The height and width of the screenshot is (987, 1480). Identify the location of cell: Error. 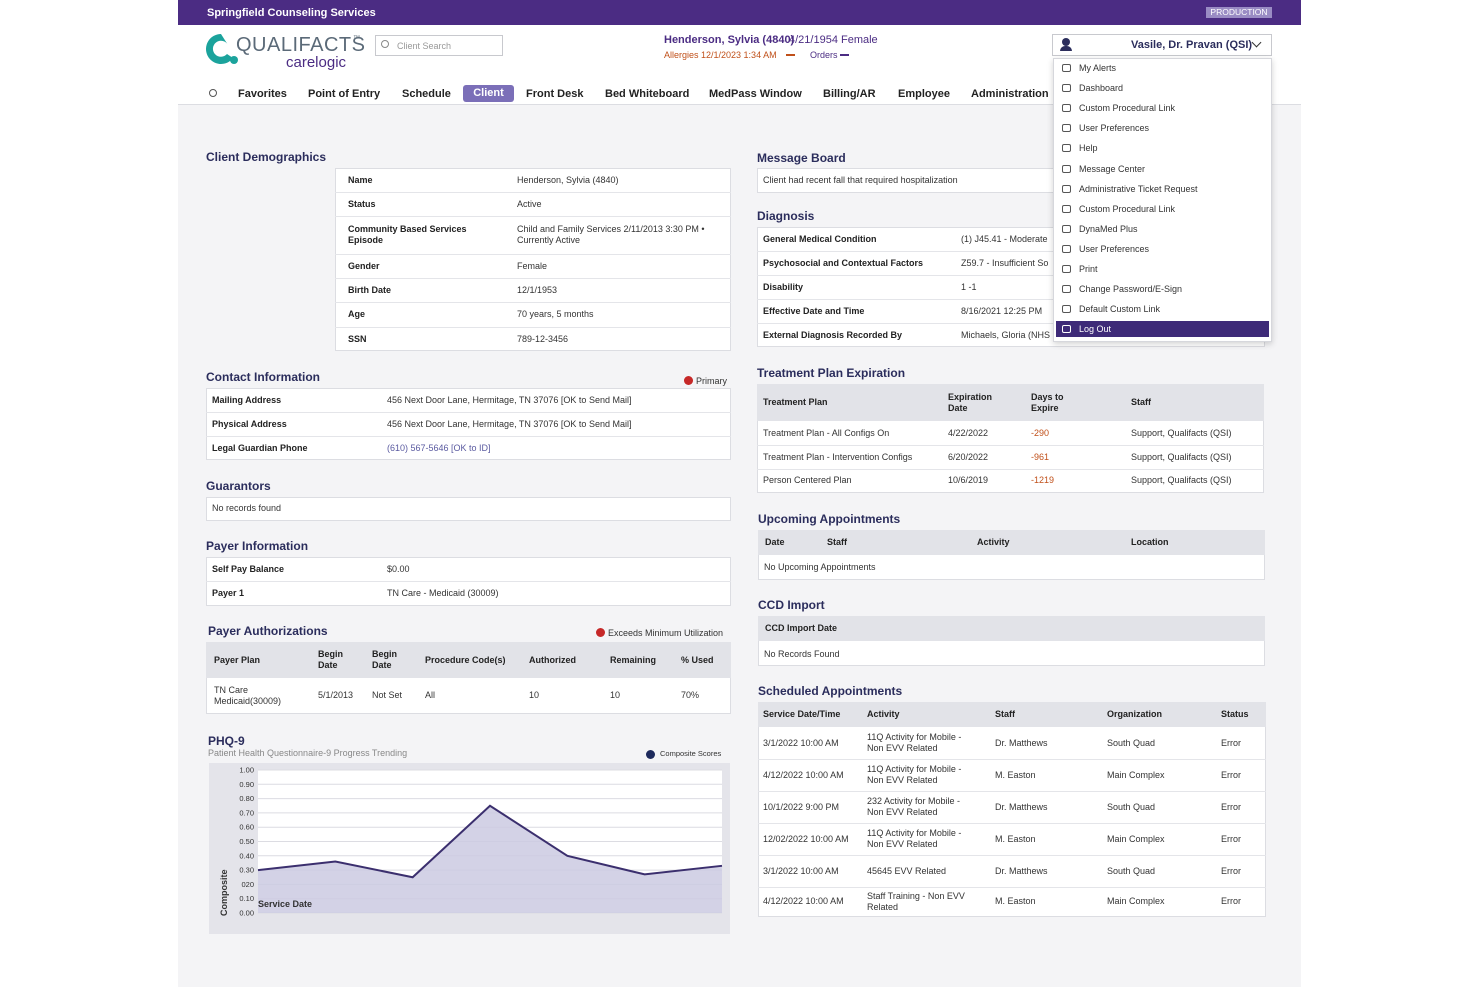
(1231, 901).